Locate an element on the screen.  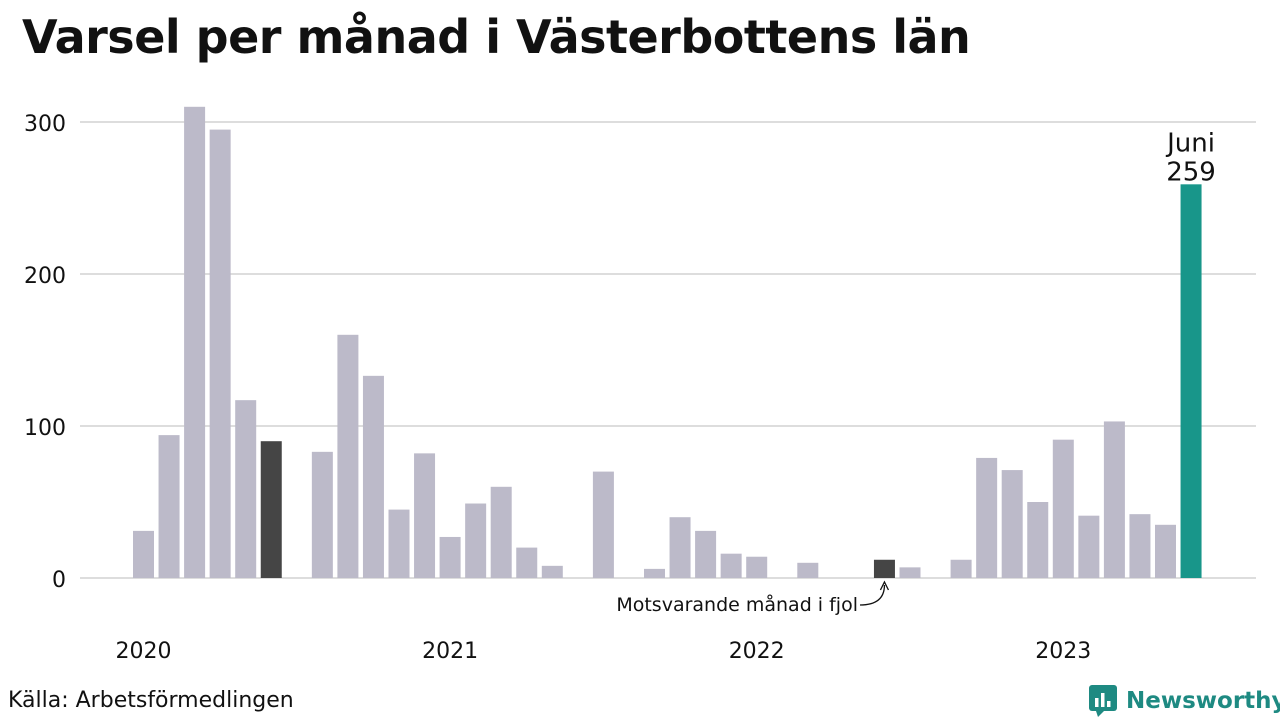
y-tick-label: 300 is located at coordinates (45, 124).